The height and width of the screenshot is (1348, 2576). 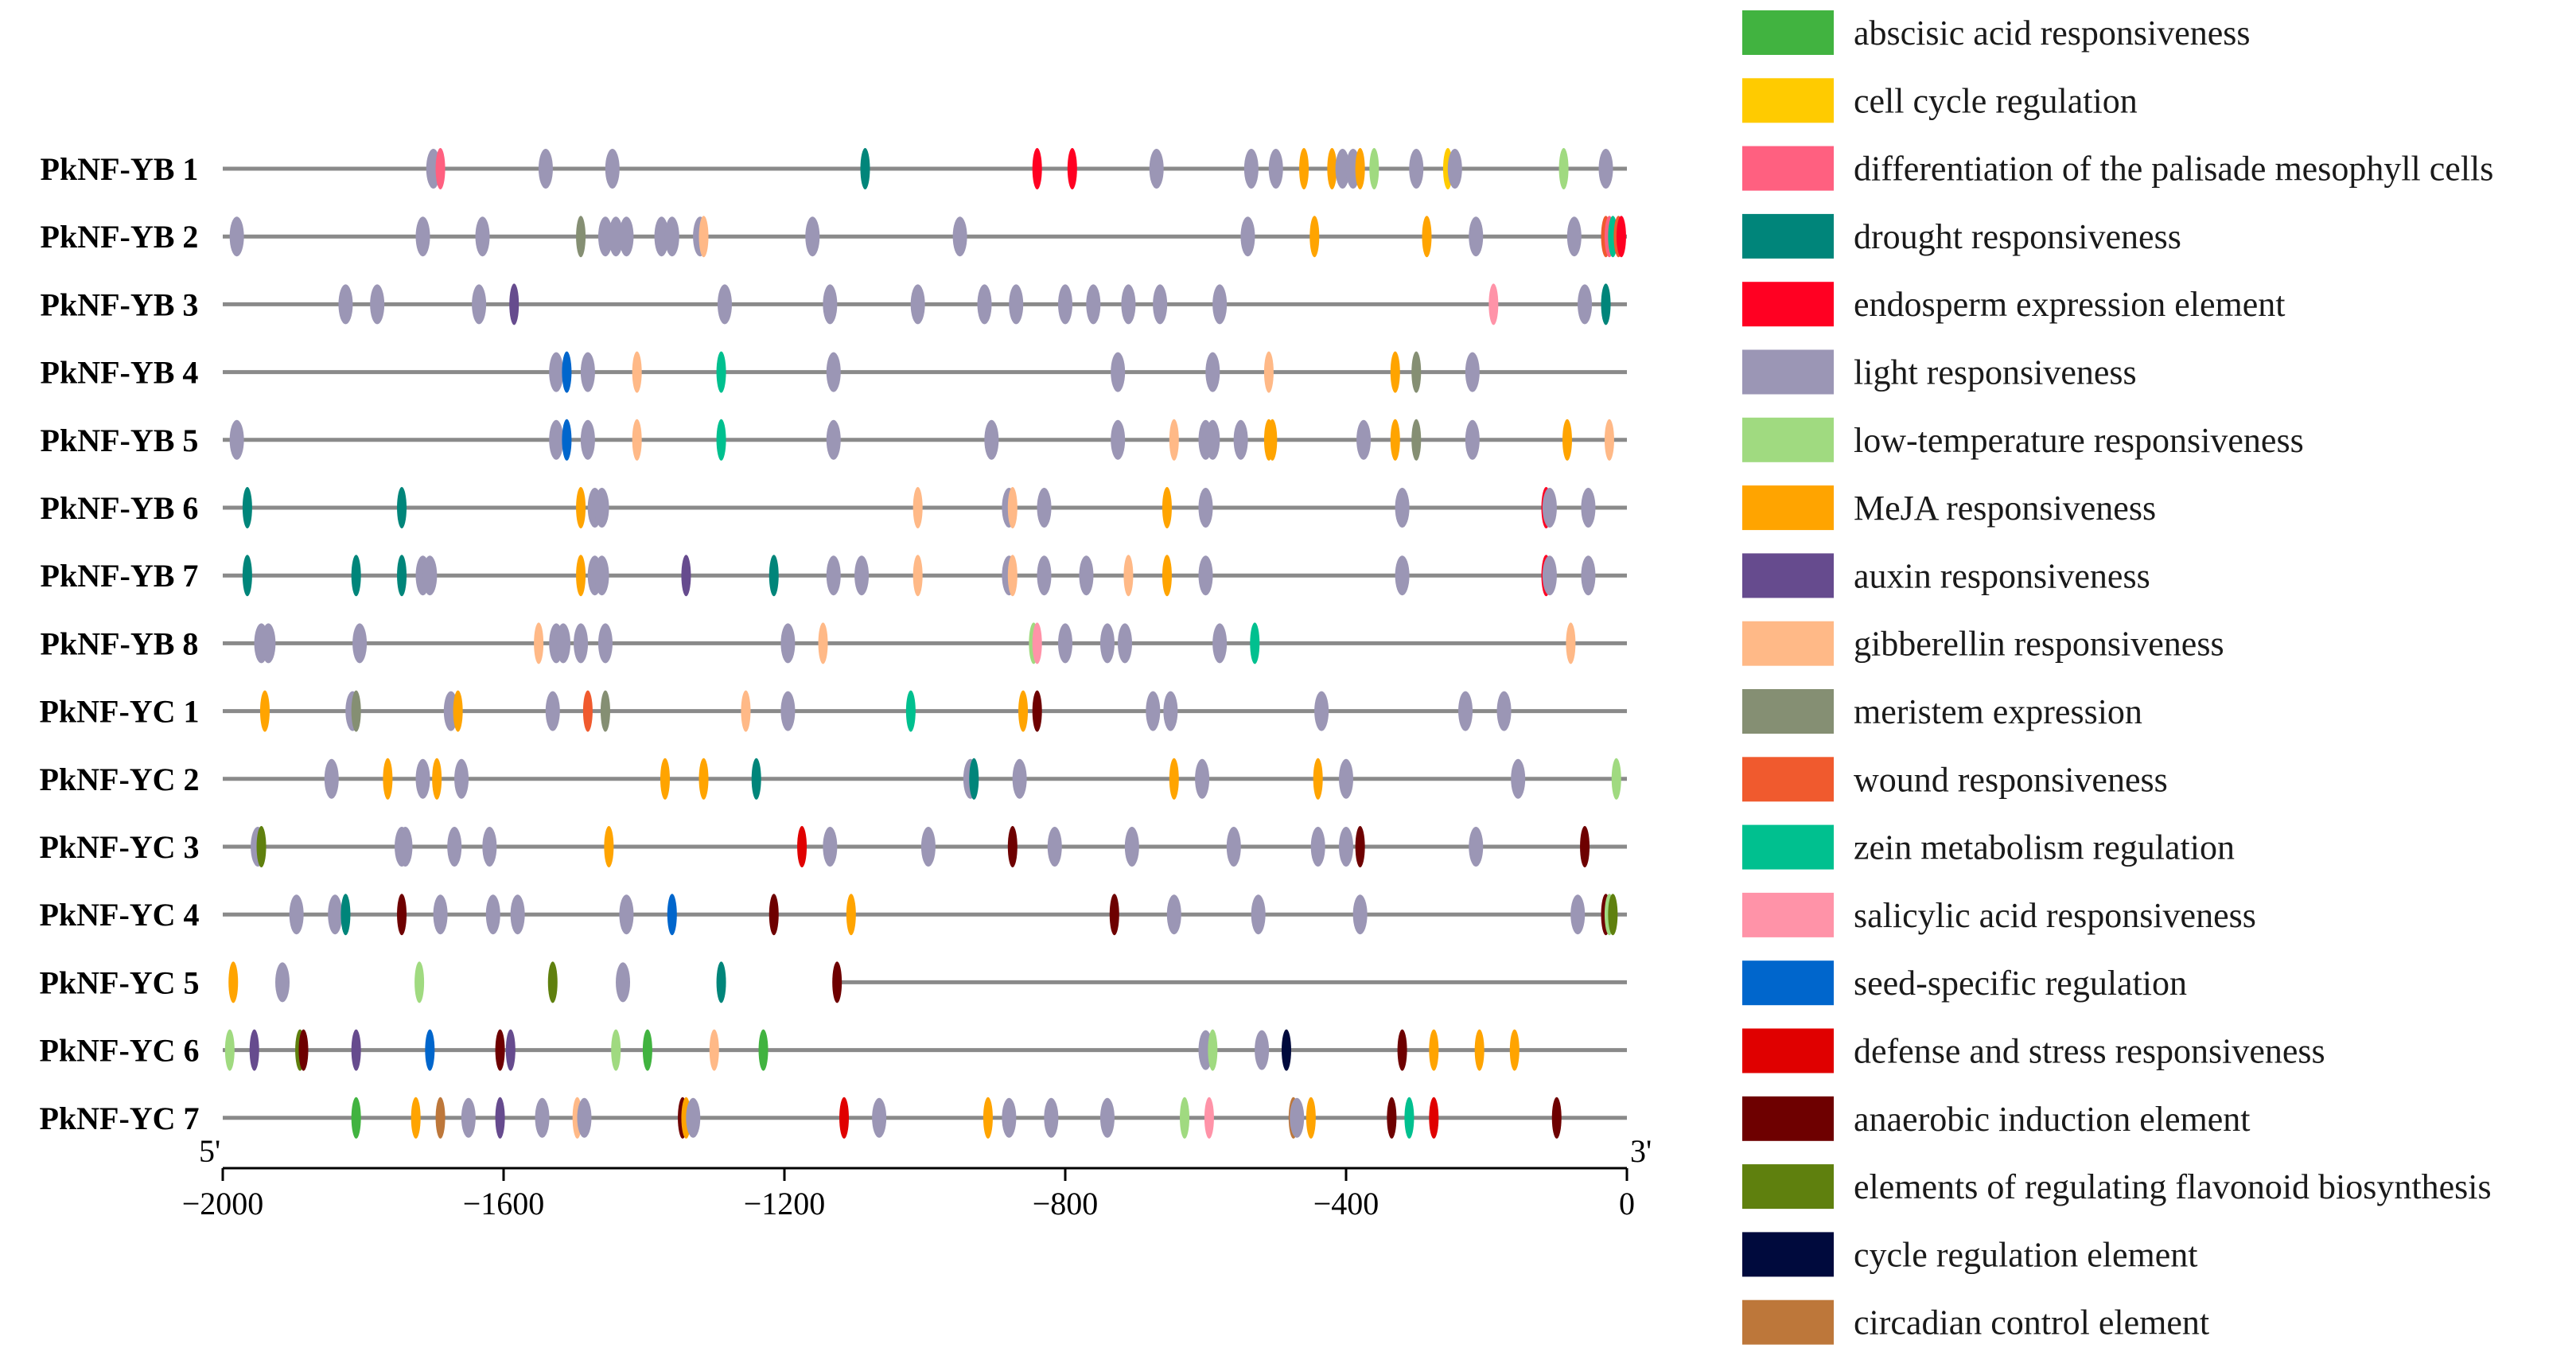 I want to click on gene-label: PkNF-YC 5, so click(x=119, y=982).